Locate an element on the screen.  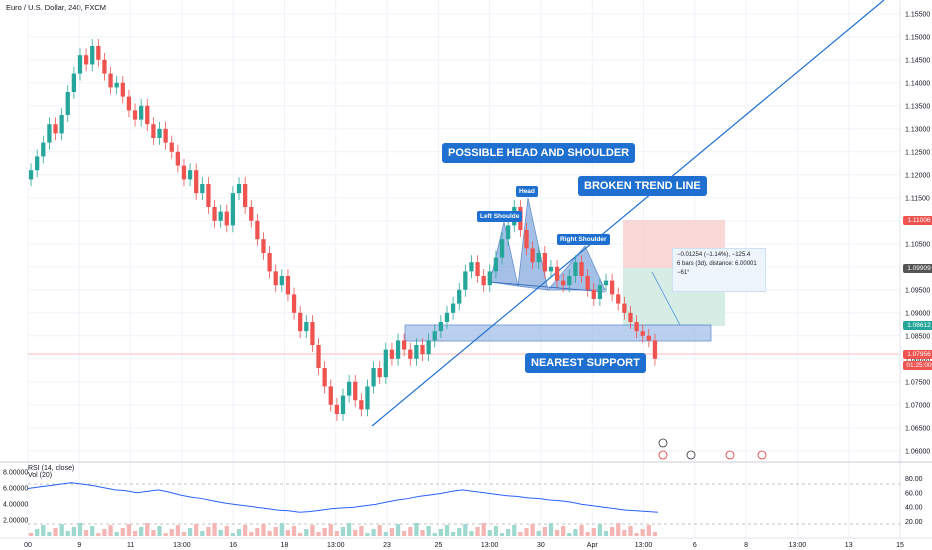
y-tick-label: 1.15500 is located at coordinates (917, 14).